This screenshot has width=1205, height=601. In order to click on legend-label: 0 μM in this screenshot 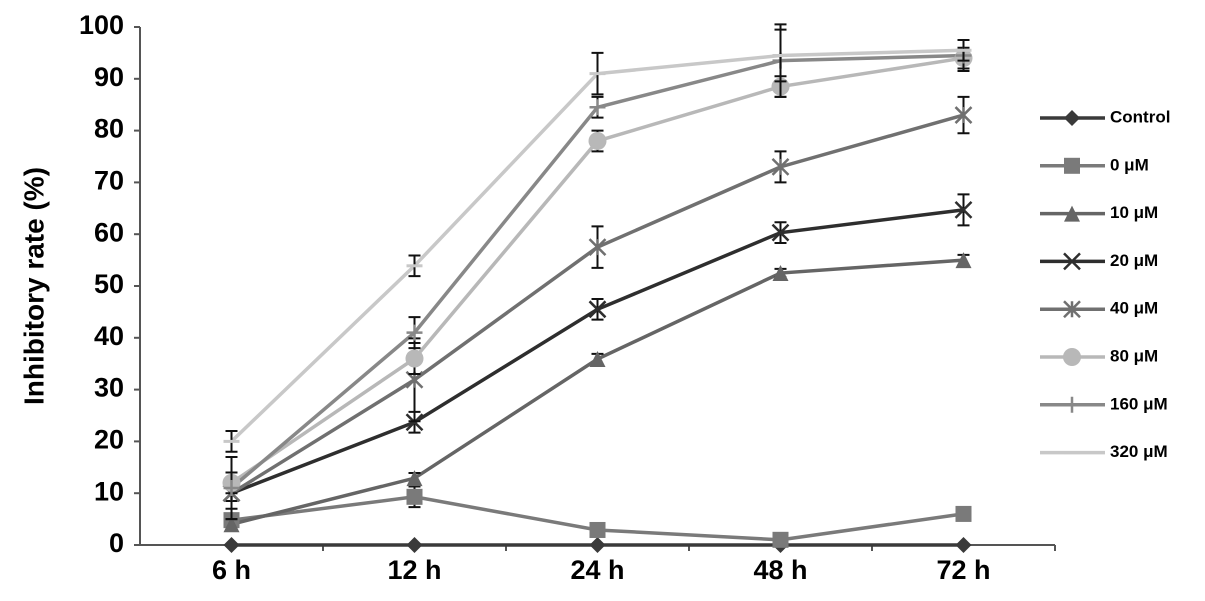, I will do `click(1129, 164)`.